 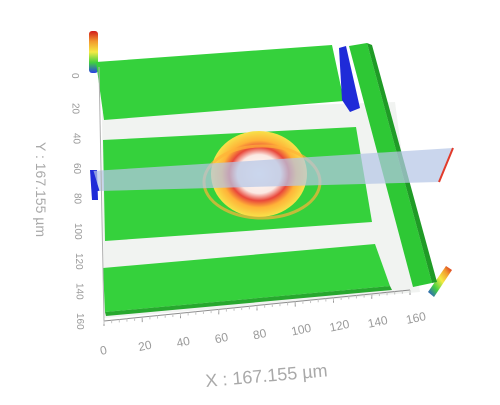 I want to click on y-tick-label: 140, so click(x=78, y=291).